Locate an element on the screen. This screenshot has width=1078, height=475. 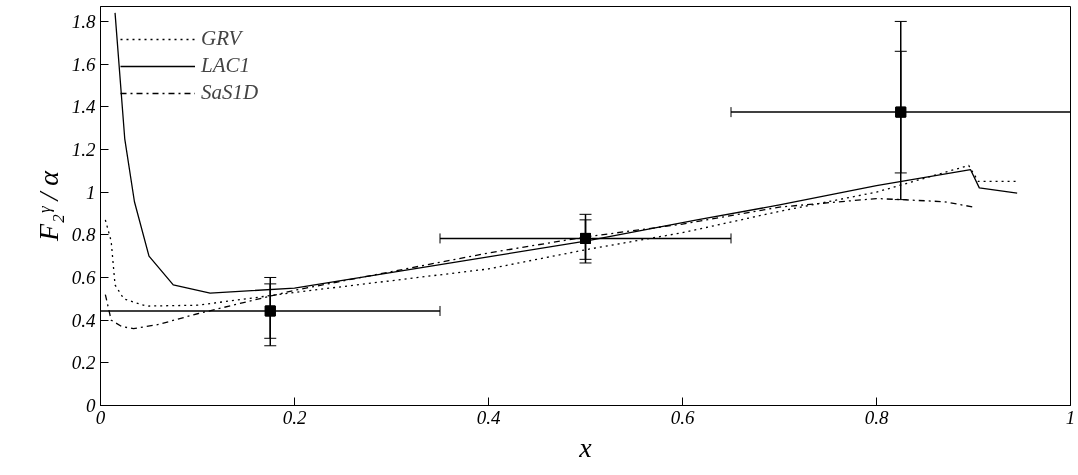
y-tick-label: 1.4 is located at coordinates (83, 107).